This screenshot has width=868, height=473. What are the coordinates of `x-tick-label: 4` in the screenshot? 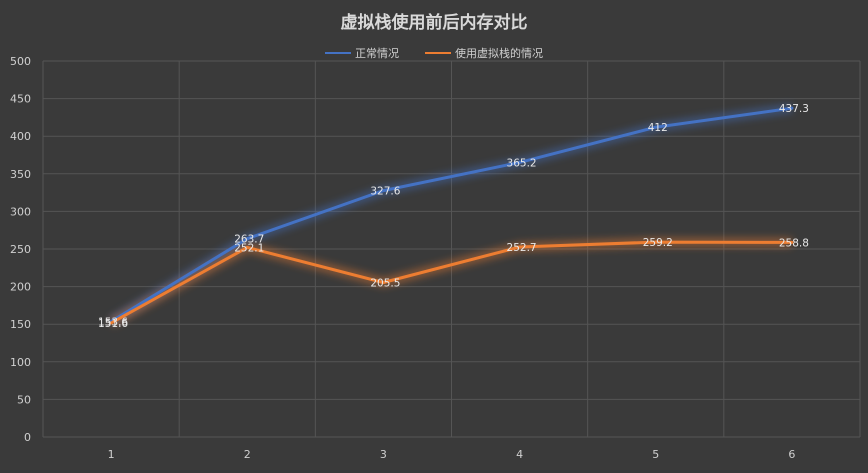 It's located at (519, 454).